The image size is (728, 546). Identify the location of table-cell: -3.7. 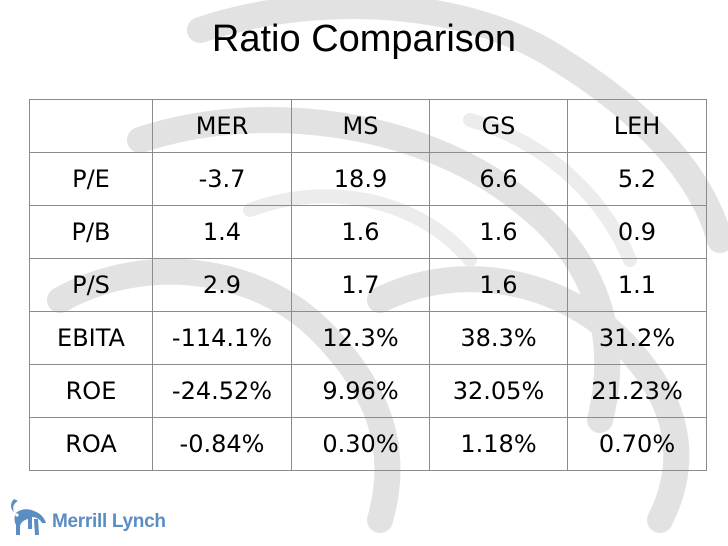
(222, 179).